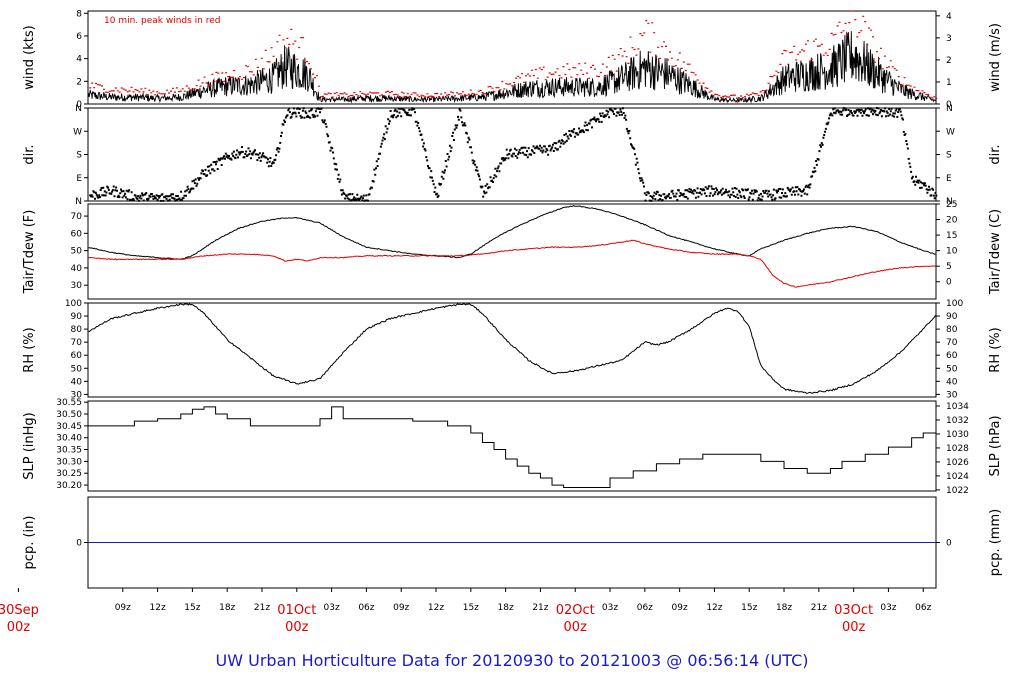  Describe the element at coordinates (853, 610) in the screenshot. I see `date-label-day: 03Oct` at that location.